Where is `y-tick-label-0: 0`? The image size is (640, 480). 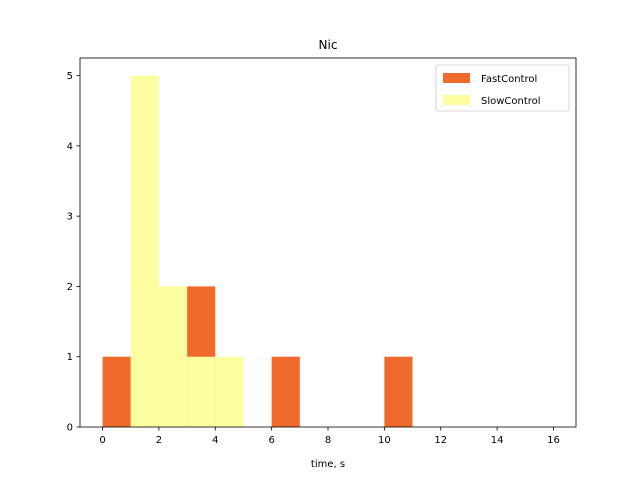
y-tick-label-0: 0 is located at coordinates (70, 428).